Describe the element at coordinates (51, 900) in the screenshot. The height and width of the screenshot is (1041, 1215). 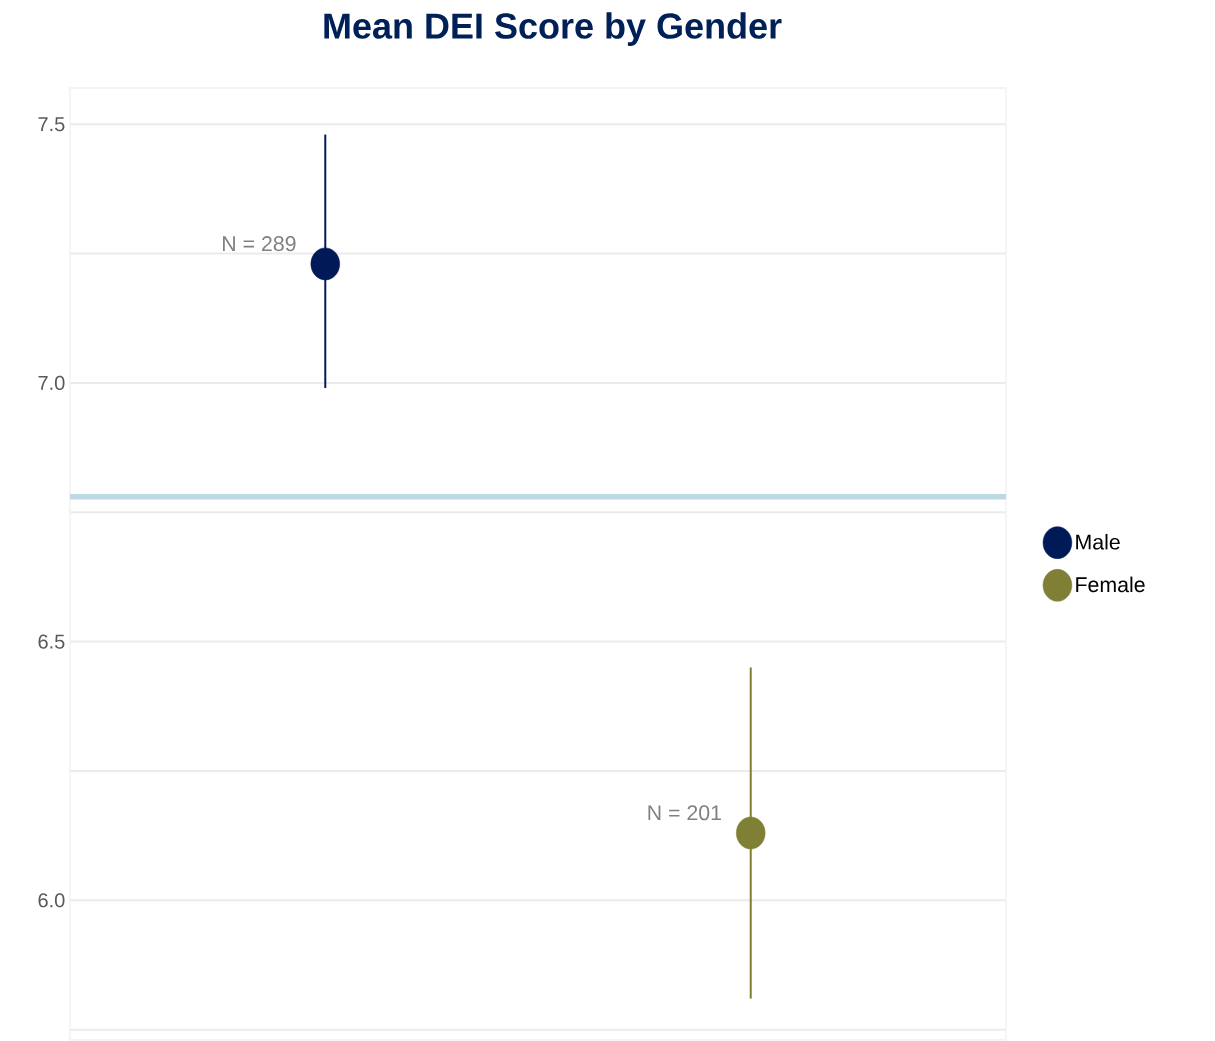
I see `y-tick-label: 6.0` at that location.